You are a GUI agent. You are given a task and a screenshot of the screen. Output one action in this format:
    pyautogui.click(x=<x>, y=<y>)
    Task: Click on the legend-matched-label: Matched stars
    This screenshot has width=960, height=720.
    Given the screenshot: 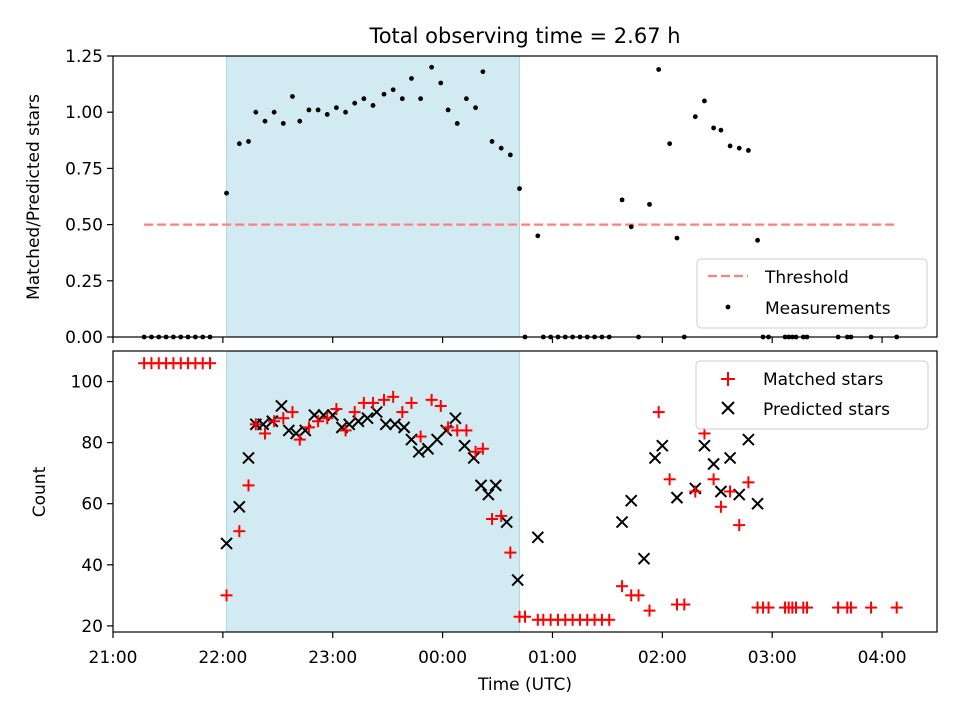 What is the action you would take?
    pyautogui.click(x=823, y=380)
    